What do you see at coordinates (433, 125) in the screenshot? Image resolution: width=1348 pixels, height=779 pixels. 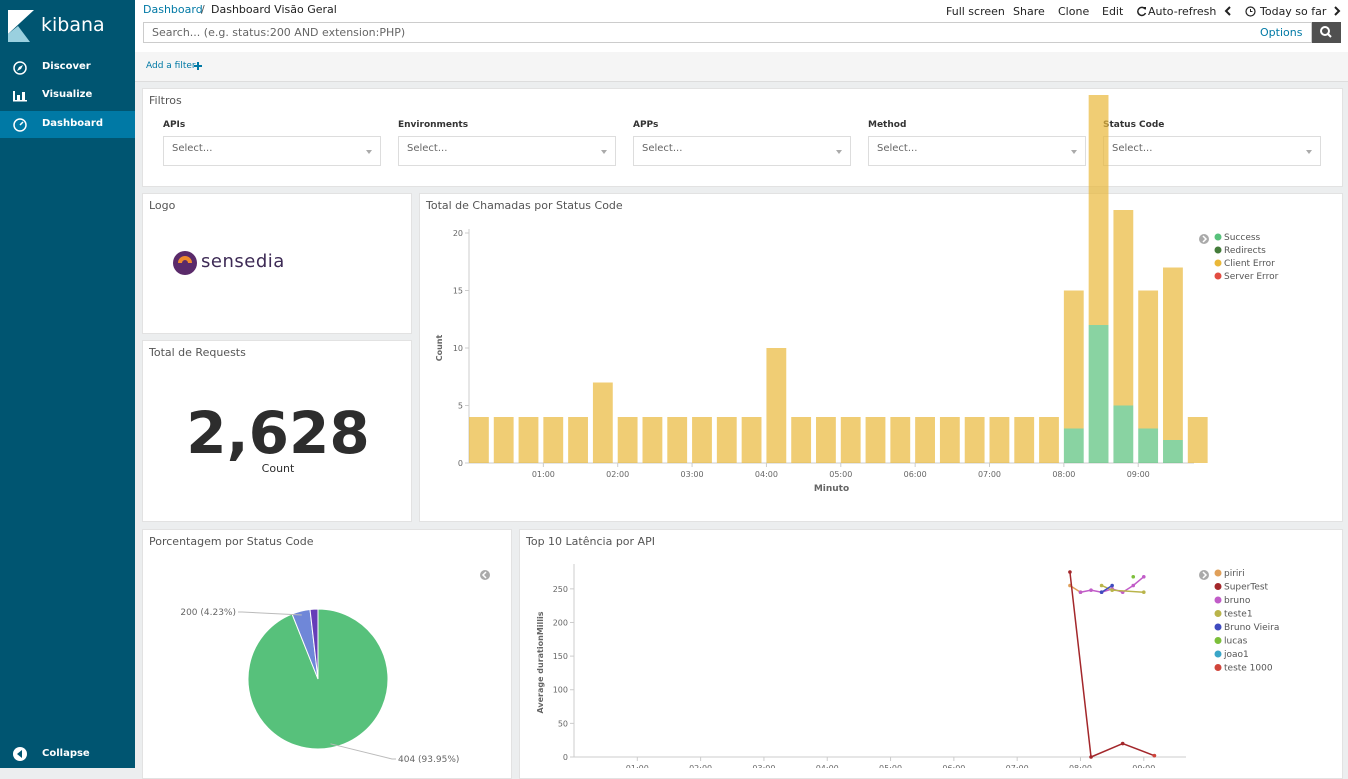 I see `control-label: Environments` at bounding box center [433, 125].